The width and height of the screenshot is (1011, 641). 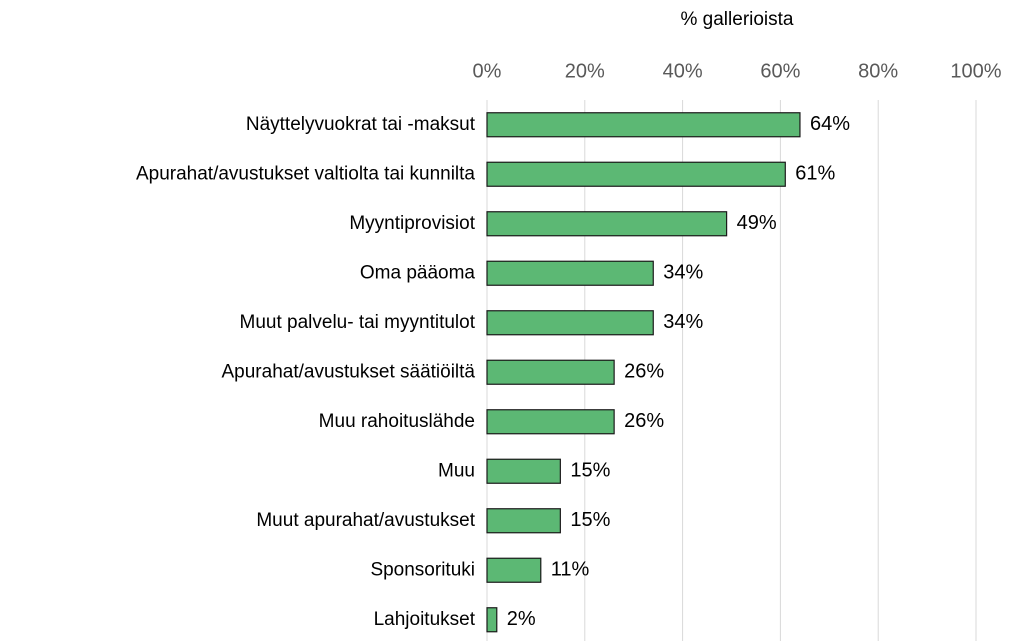 What do you see at coordinates (349, 371) in the screenshot?
I see `y-tick-label: Apurahat/avustukset säätiöiltä` at bounding box center [349, 371].